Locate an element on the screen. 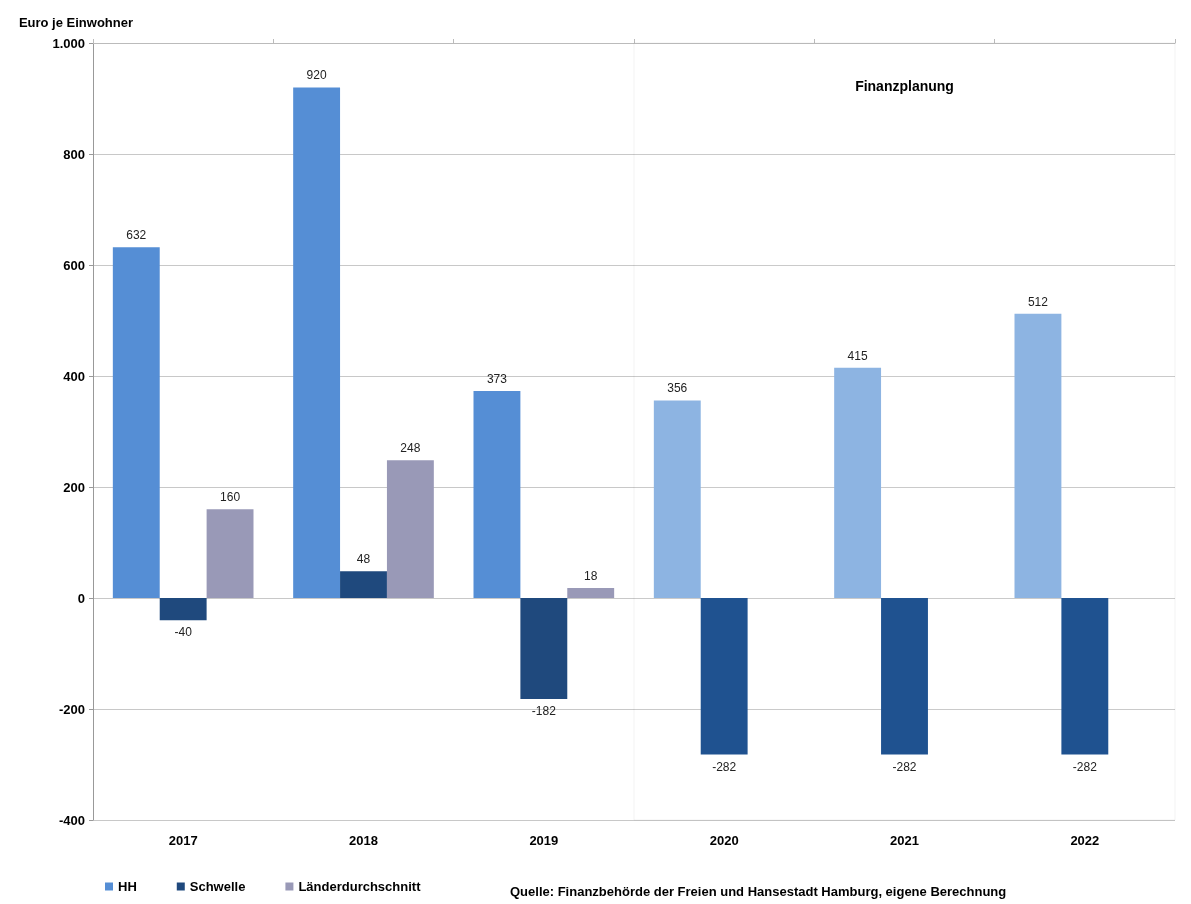  x-tick-label: 2020 is located at coordinates (724, 840).